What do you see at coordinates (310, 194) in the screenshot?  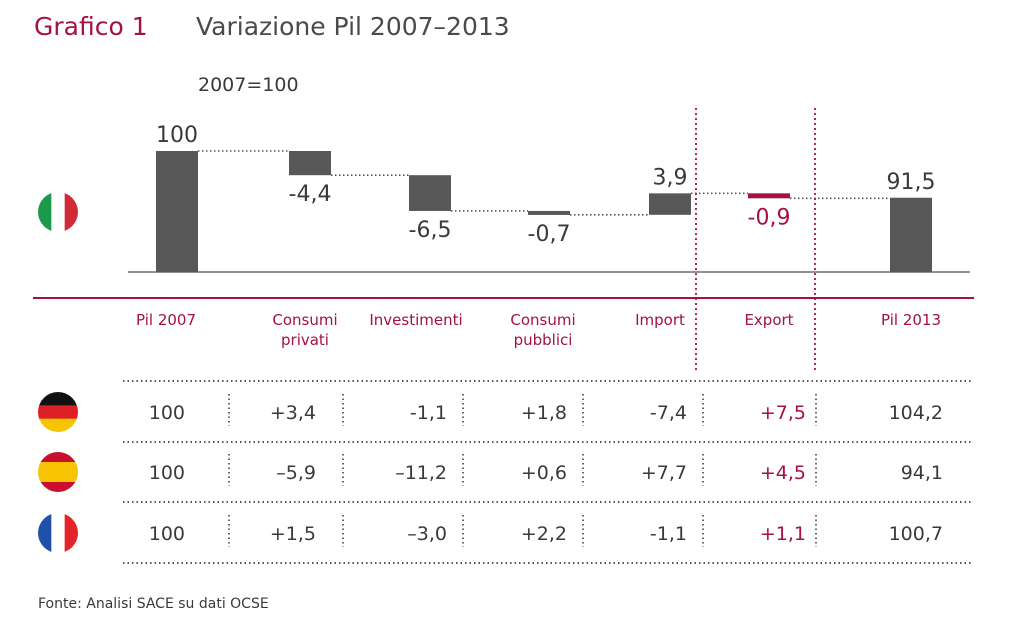 I see `bar-value-label-1: -4,4` at bounding box center [310, 194].